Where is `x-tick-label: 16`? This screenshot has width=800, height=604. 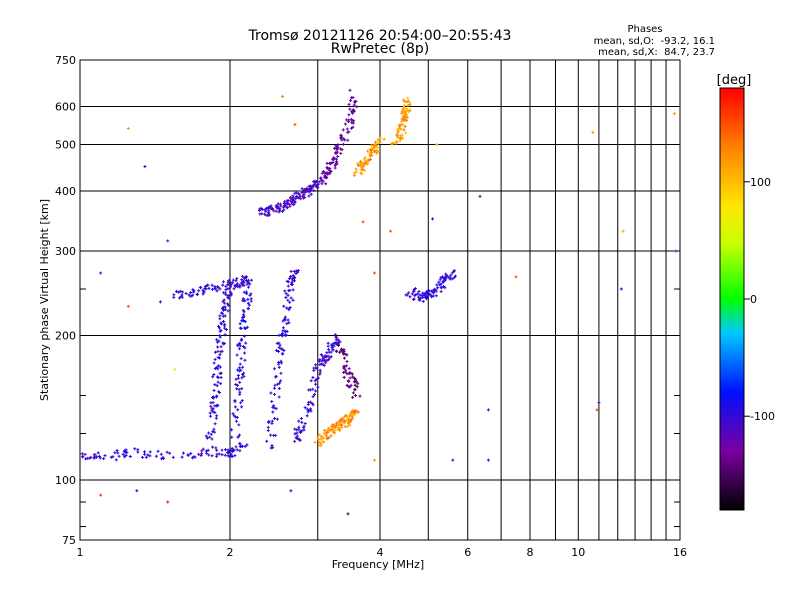 x-tick-label: 16 is located at coordinates (680, 552).